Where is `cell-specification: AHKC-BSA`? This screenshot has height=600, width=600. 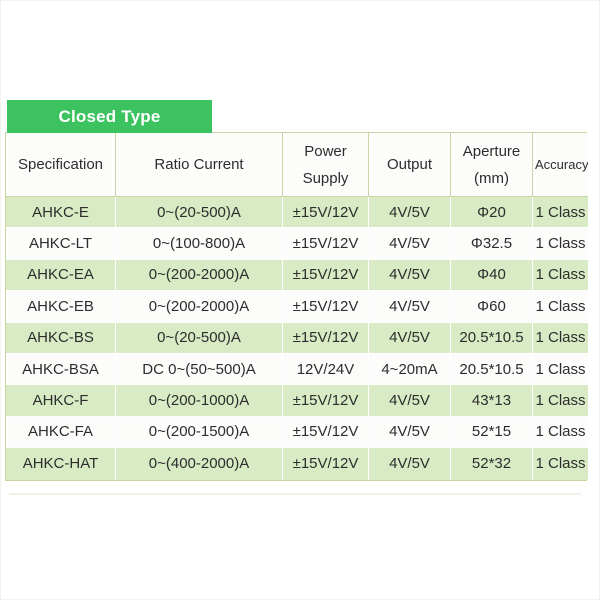
cell-specification: AHKC-BSA is located at coordinates (61, 369).